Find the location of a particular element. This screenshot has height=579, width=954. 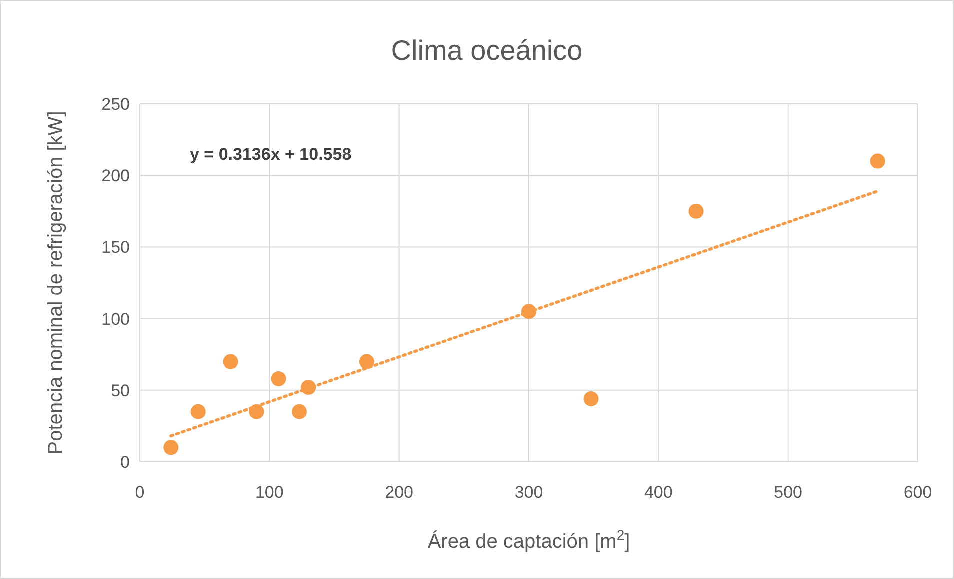

x-tick-label: 300 is located at coordinates (529, 492).